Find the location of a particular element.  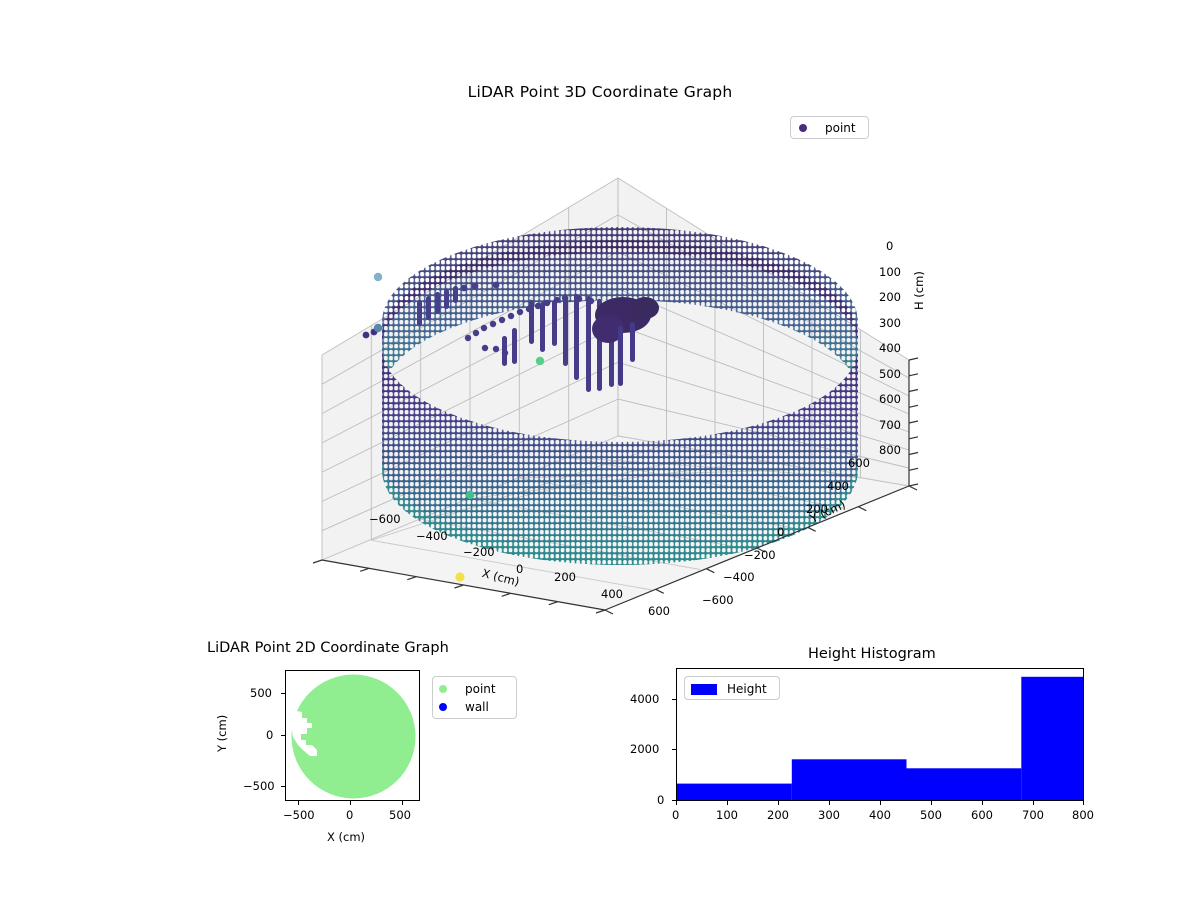

histogram-xtick-2: 200 is located at coordinates (778, 815).